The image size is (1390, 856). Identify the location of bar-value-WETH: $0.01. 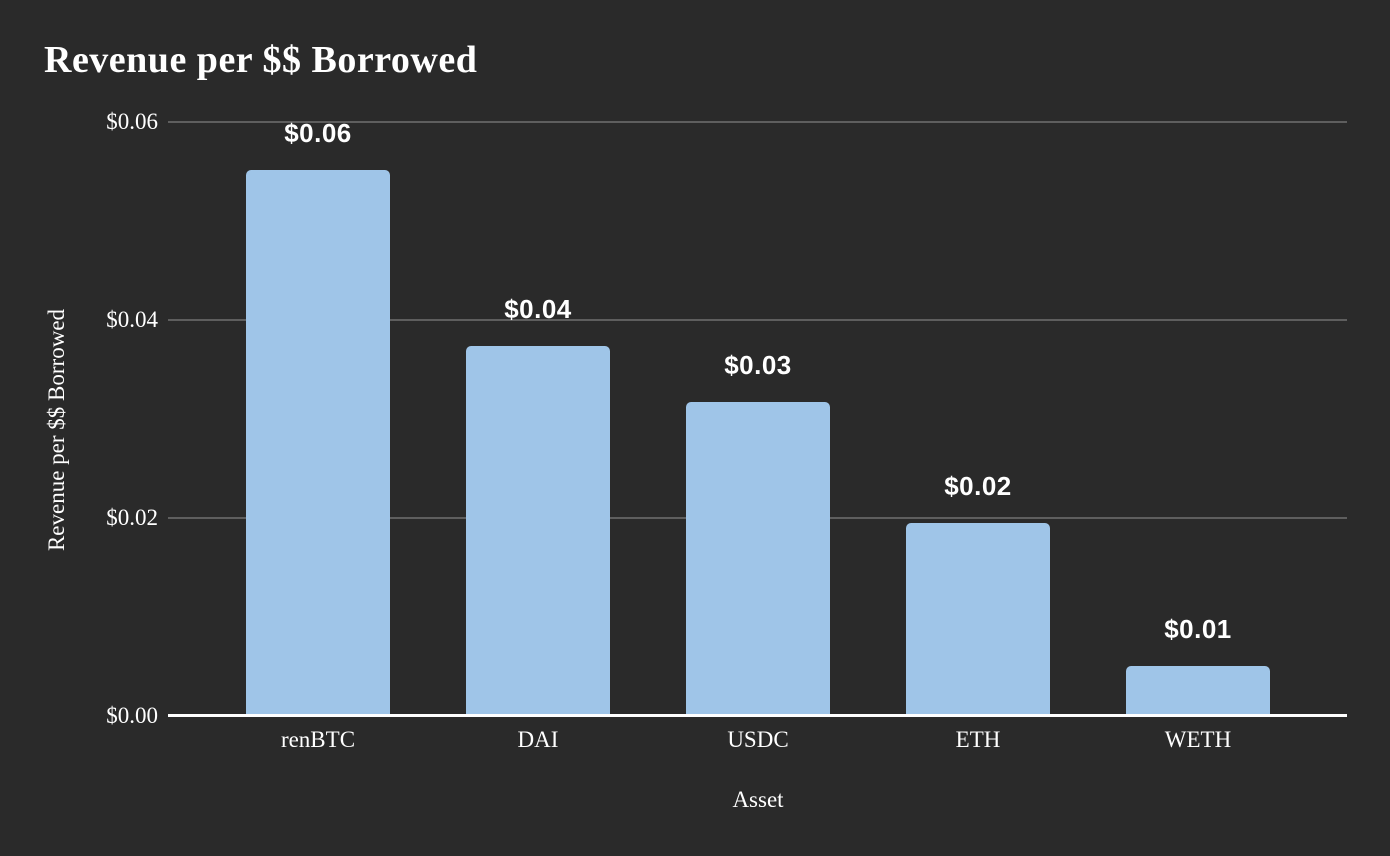
(1198, 628).